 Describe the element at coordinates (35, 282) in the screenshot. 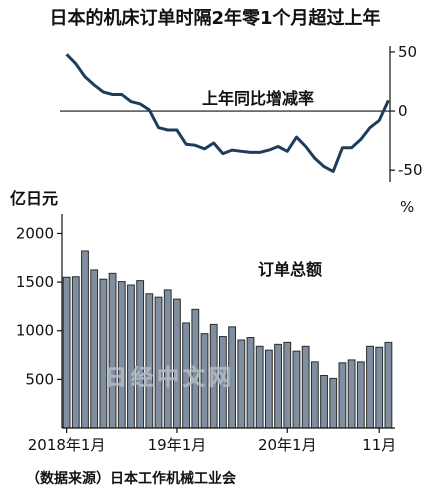

I see `bar-y-tick-label: 1500` at that location.